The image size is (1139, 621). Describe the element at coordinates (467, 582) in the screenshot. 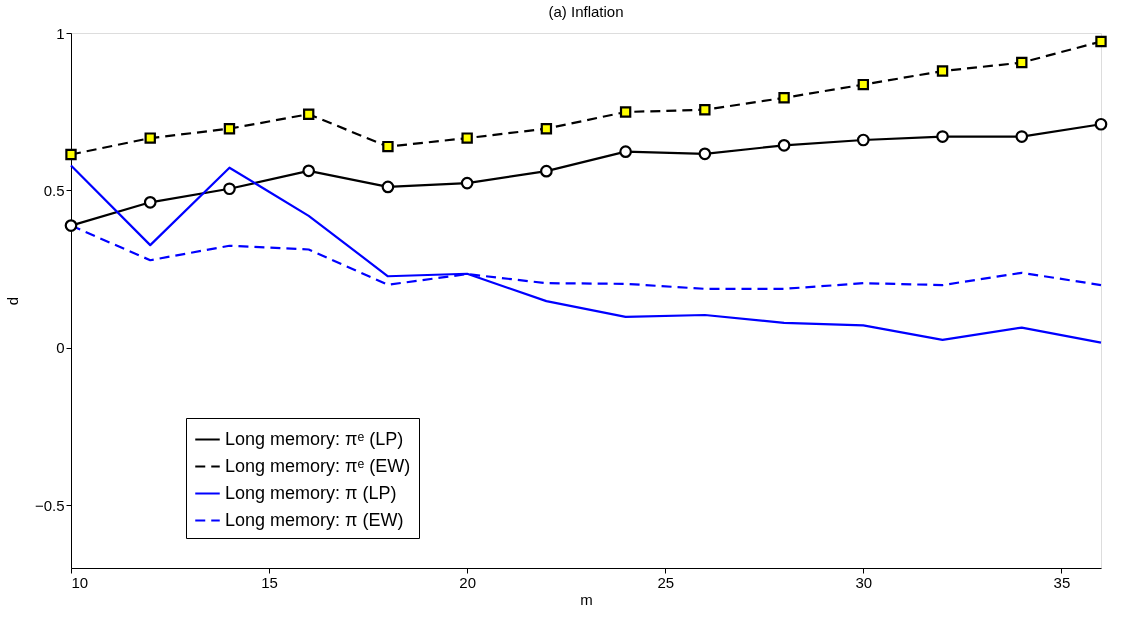

I see `x-tick-label: 20` at that location.